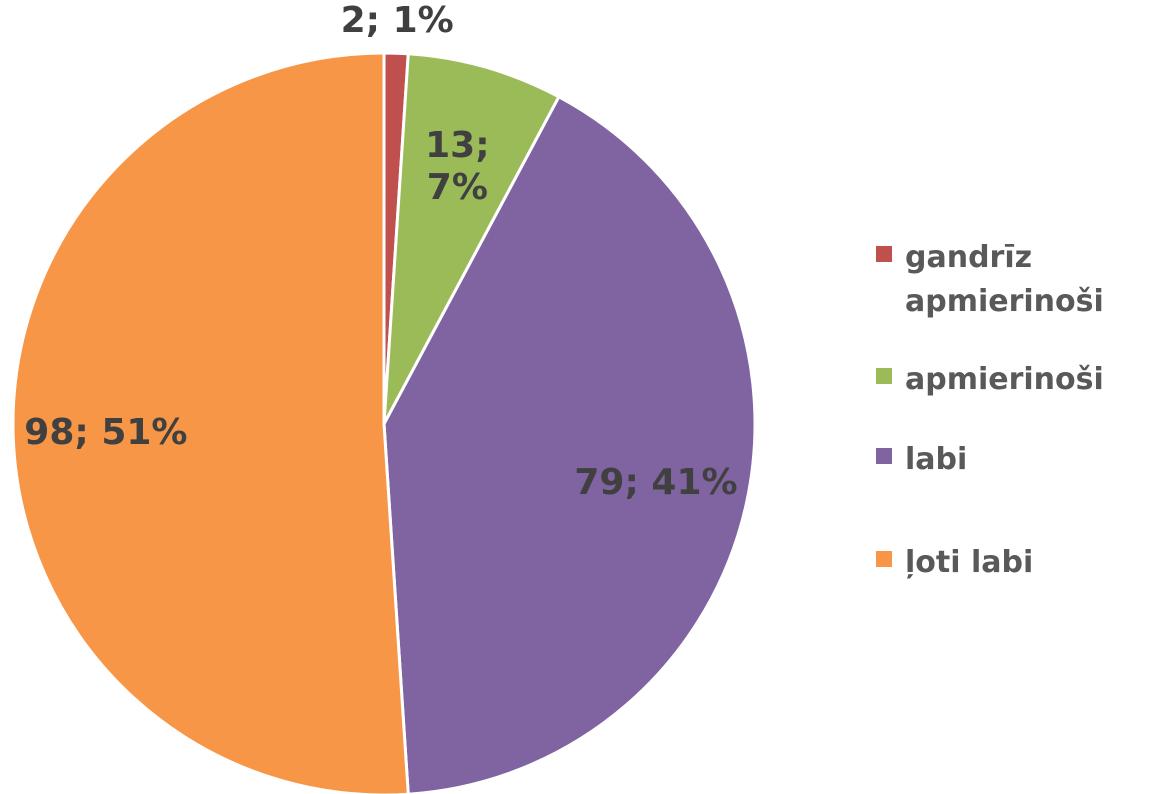 The image size is (1164, 794). I want to click on data-label: 2; 1%, so click(397, 21).